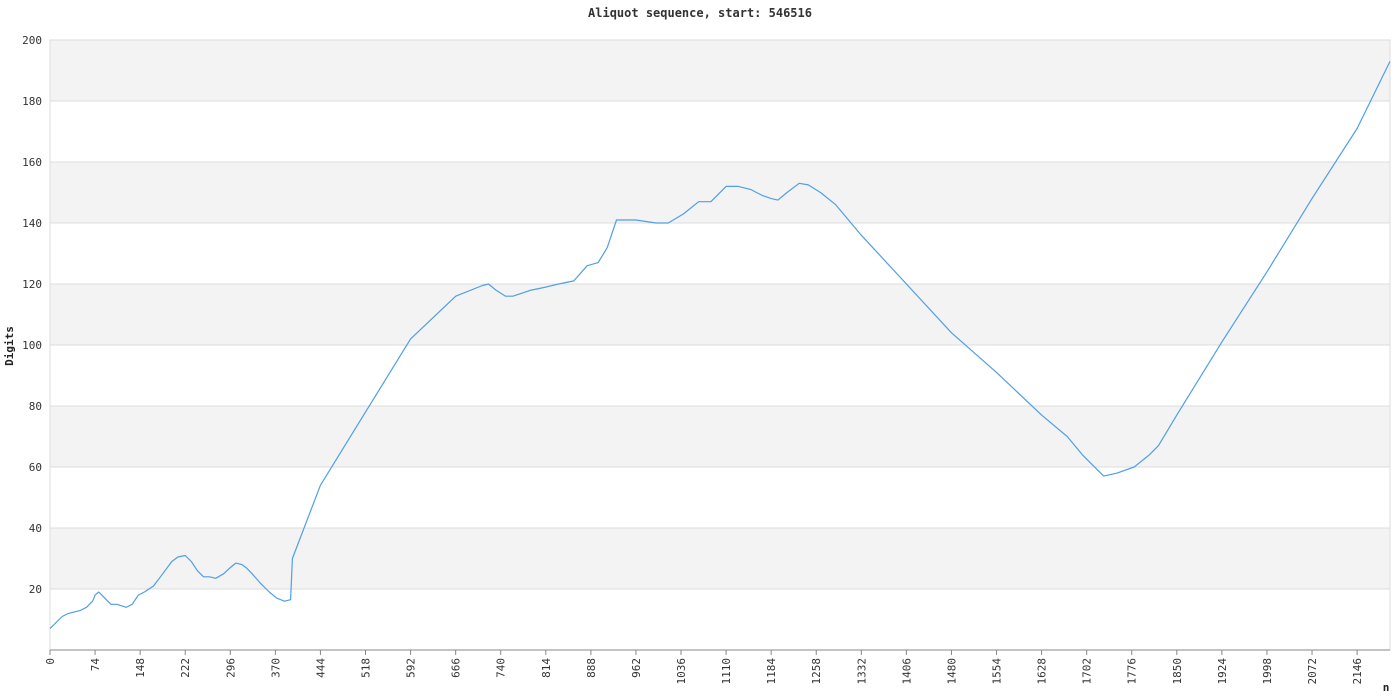 The height and width of the screenshot is (700, 1400). I want to click on chart-title: Aliquot sequence, start: 546516, so click(700, 13).